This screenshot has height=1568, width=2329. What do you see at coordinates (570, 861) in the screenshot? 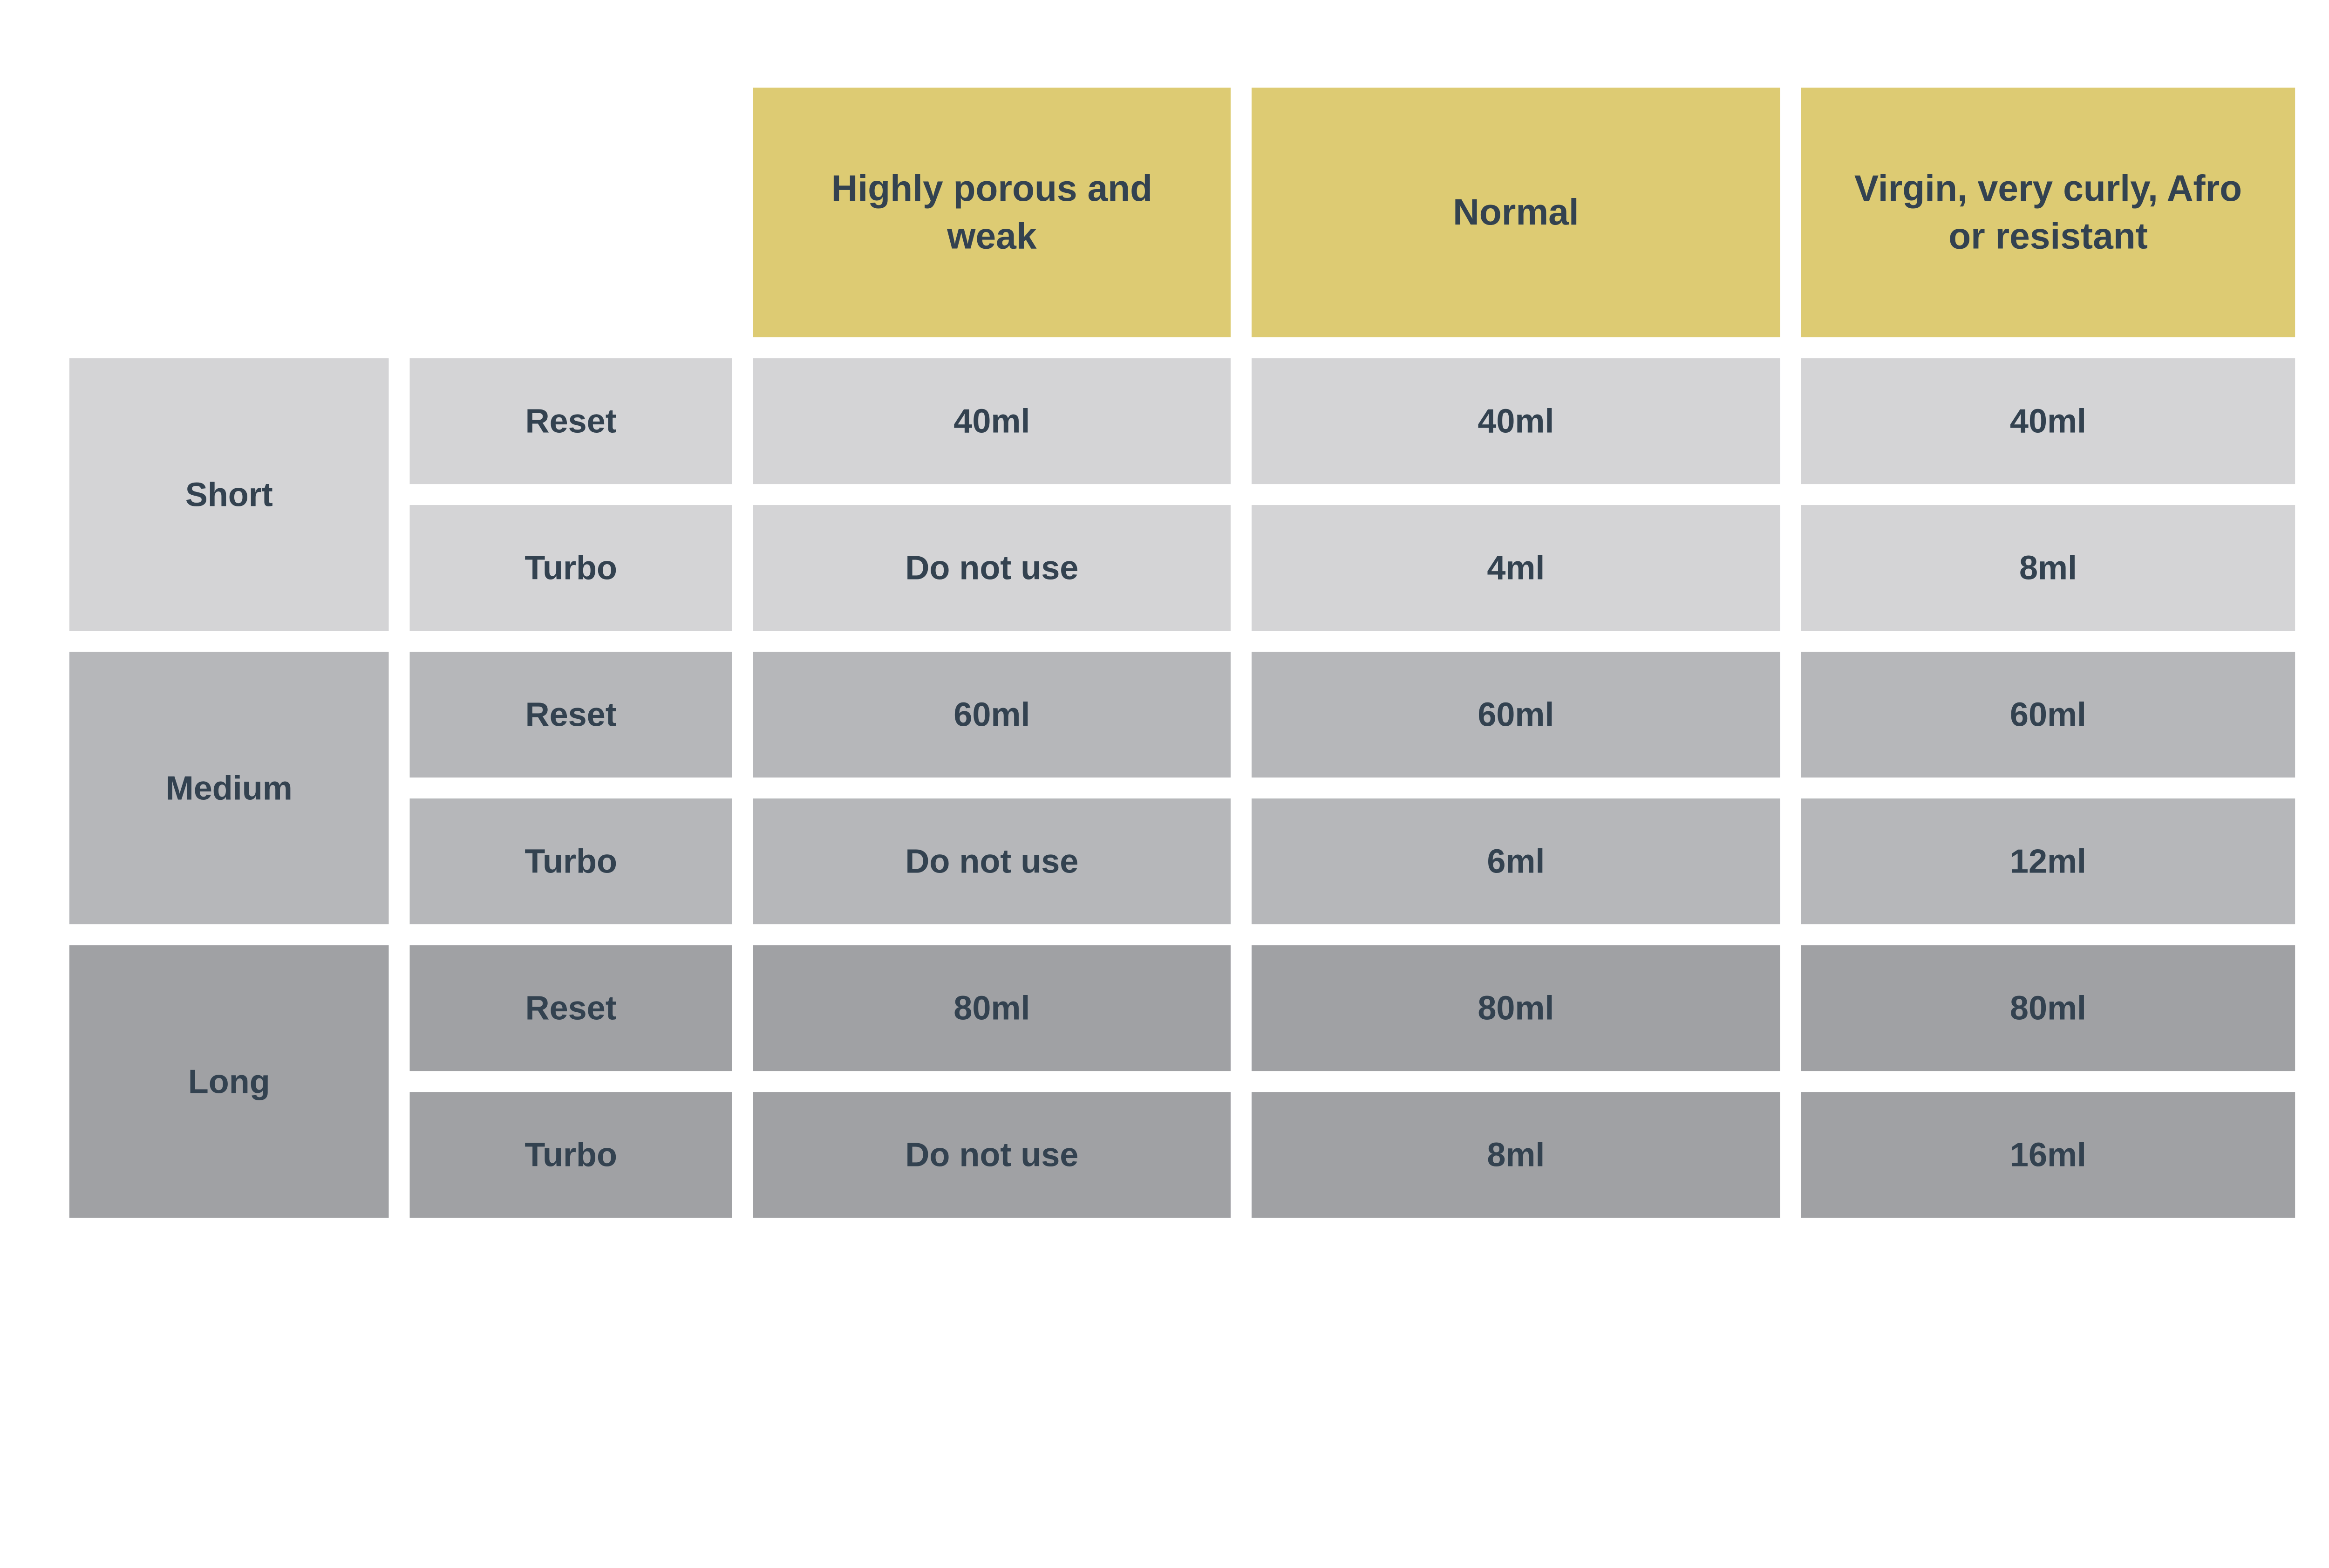
I see `mode-label-medium-turbo: Turbo` at bounding box center [570, 861].